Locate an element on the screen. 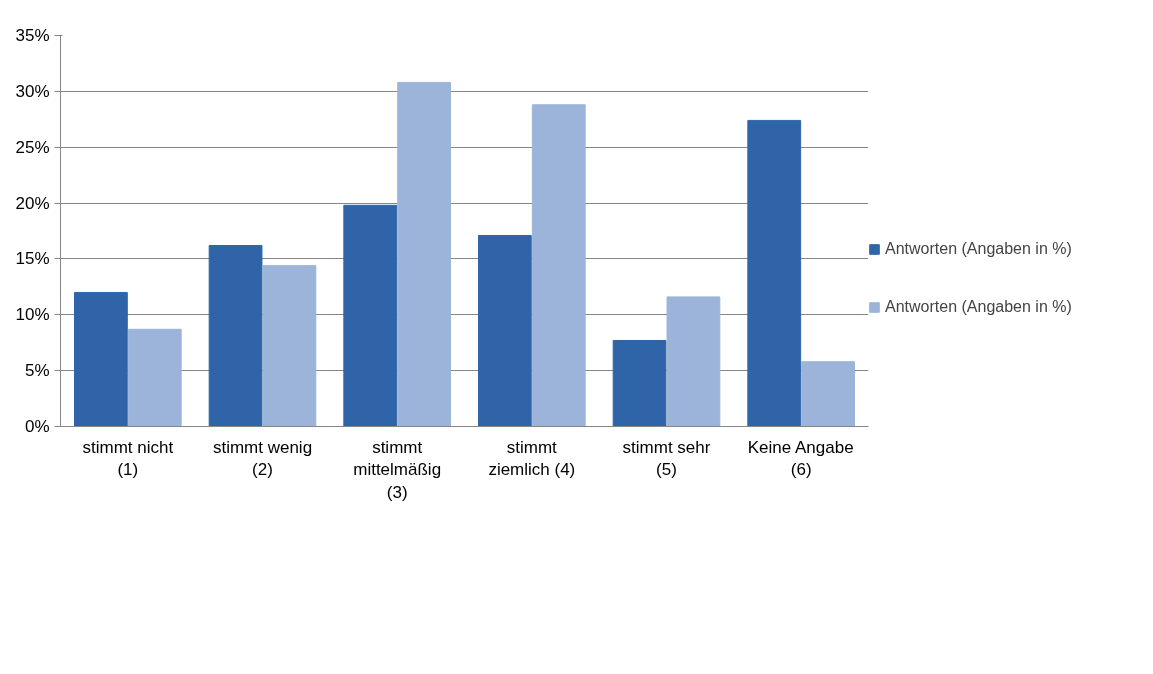 The width and height of the screenshot is (1153, 674). x-tick-label: stimmt ziemlich (4) is located at coordinates (532, 458).